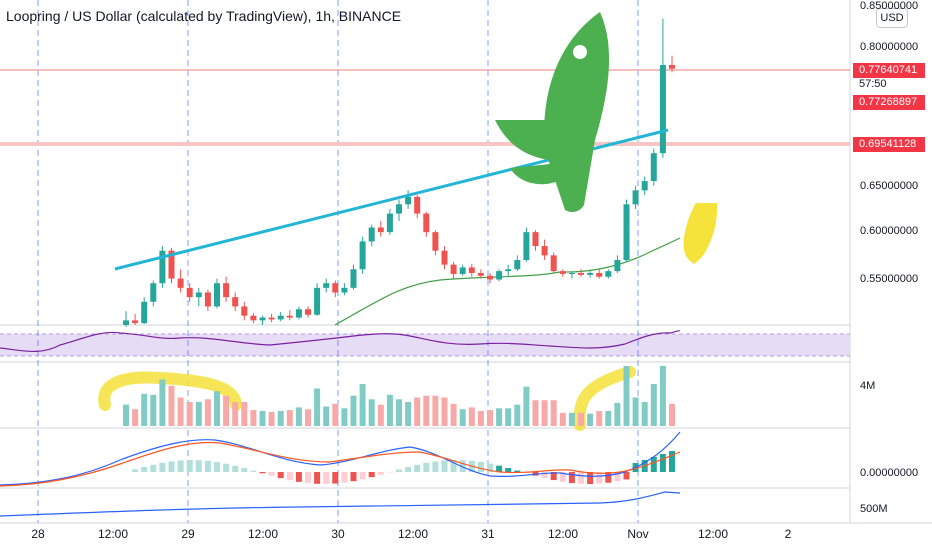 The image size is (932, 550). I want to click on bottom-indicator-line, so click(340, 504).